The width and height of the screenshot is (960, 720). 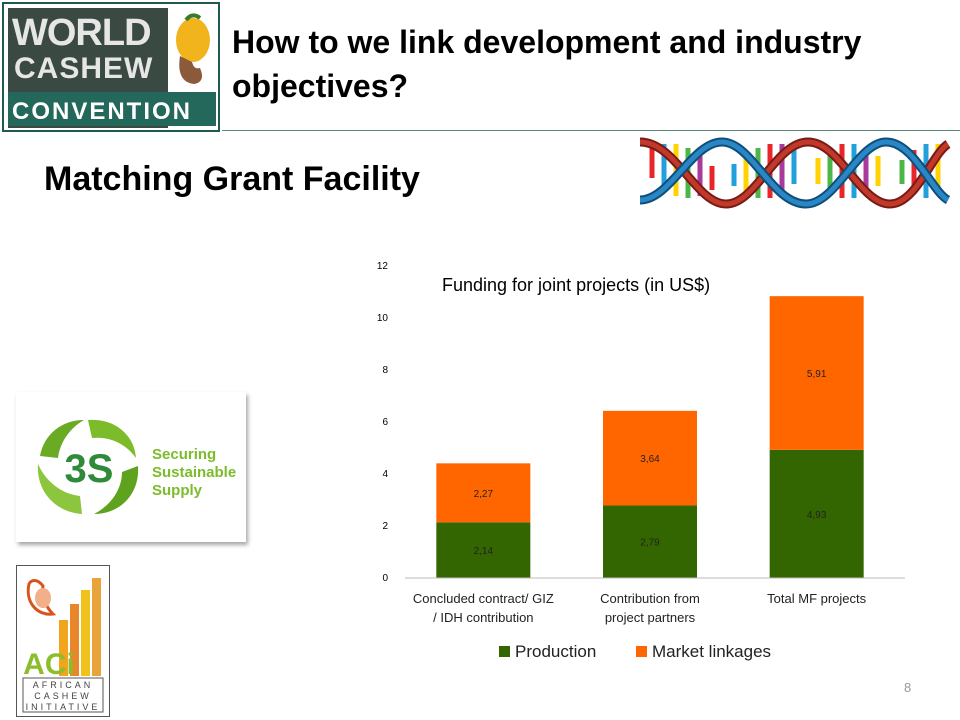 I want to click on y-axis: 0 2 4 6 8 10 12, so click(x=383, y=422).